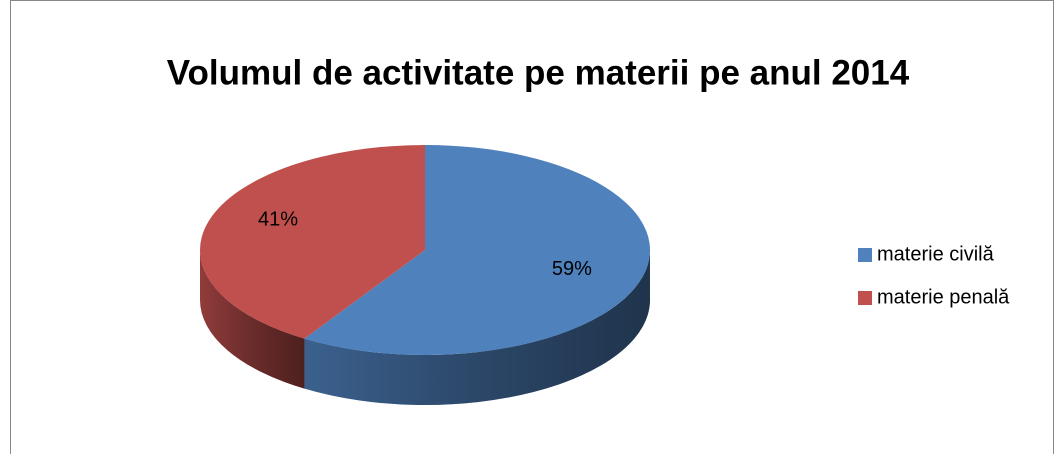 The height and width of the screenshot is (459, 1054). I want to click on data-label: 41%, so click(278, 219).